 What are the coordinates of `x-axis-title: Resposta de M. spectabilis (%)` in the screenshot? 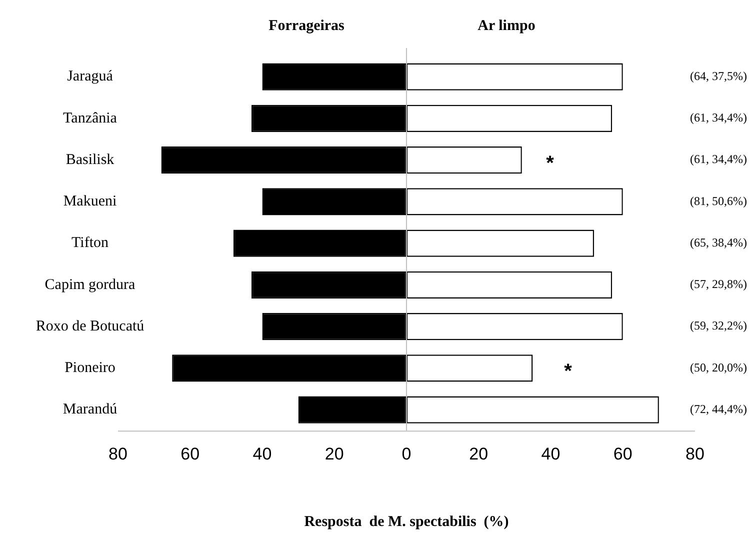 It's located at (406, 522).